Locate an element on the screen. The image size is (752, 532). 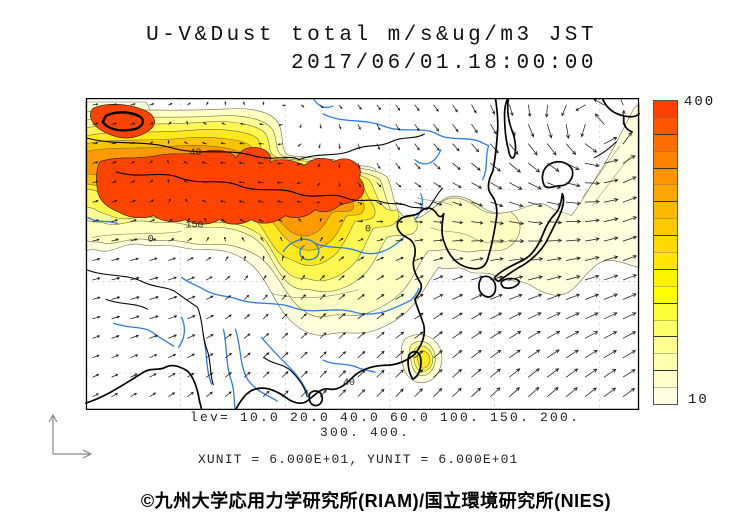
y-axis-arrow is located at coordinates (53, 433).